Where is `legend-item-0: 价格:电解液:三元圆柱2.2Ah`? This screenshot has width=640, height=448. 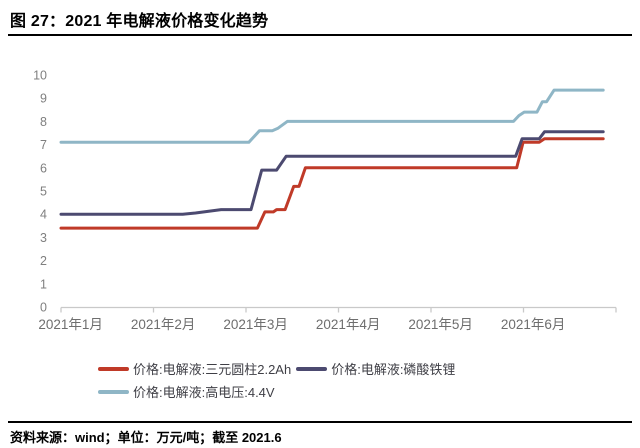
legend-item-0: 价格:电解液:三元圆柱2.2Ah is located at coordinates (194, 368).